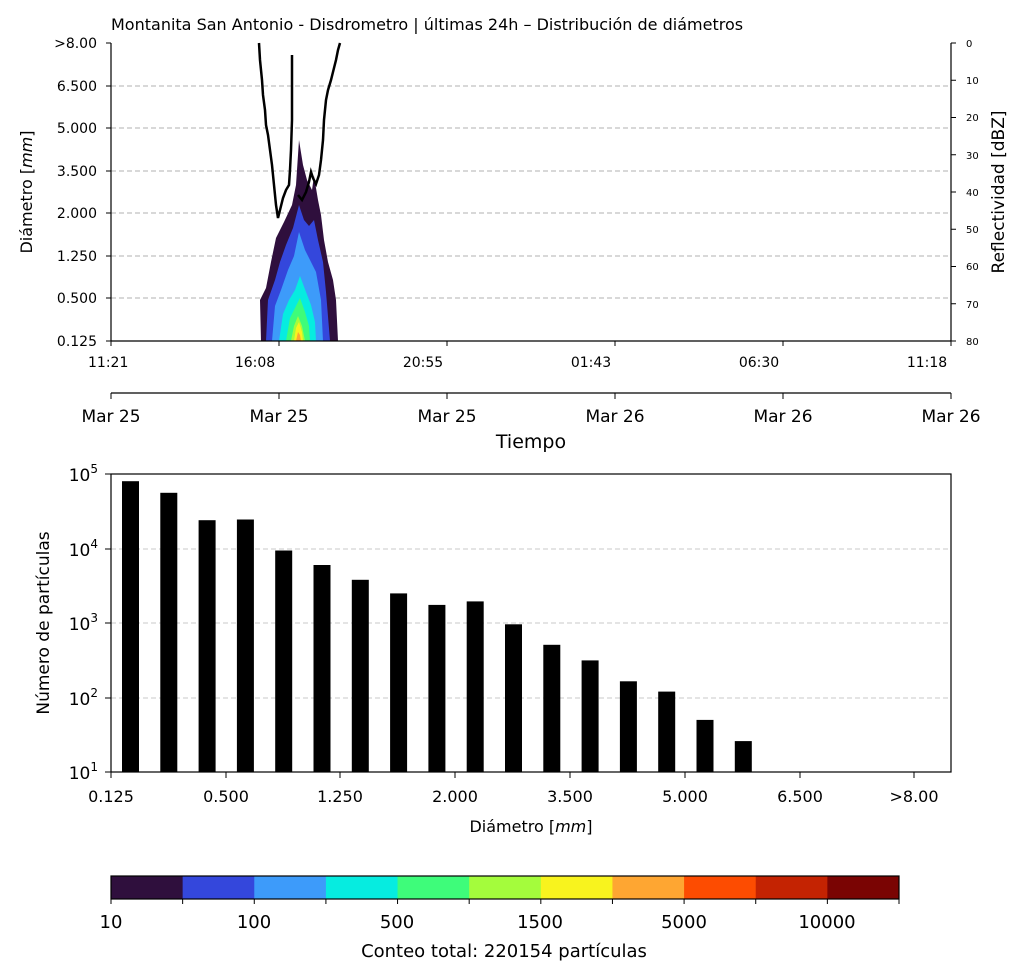  I want to click on x-tick-label: >8.00, so click(913, 796).